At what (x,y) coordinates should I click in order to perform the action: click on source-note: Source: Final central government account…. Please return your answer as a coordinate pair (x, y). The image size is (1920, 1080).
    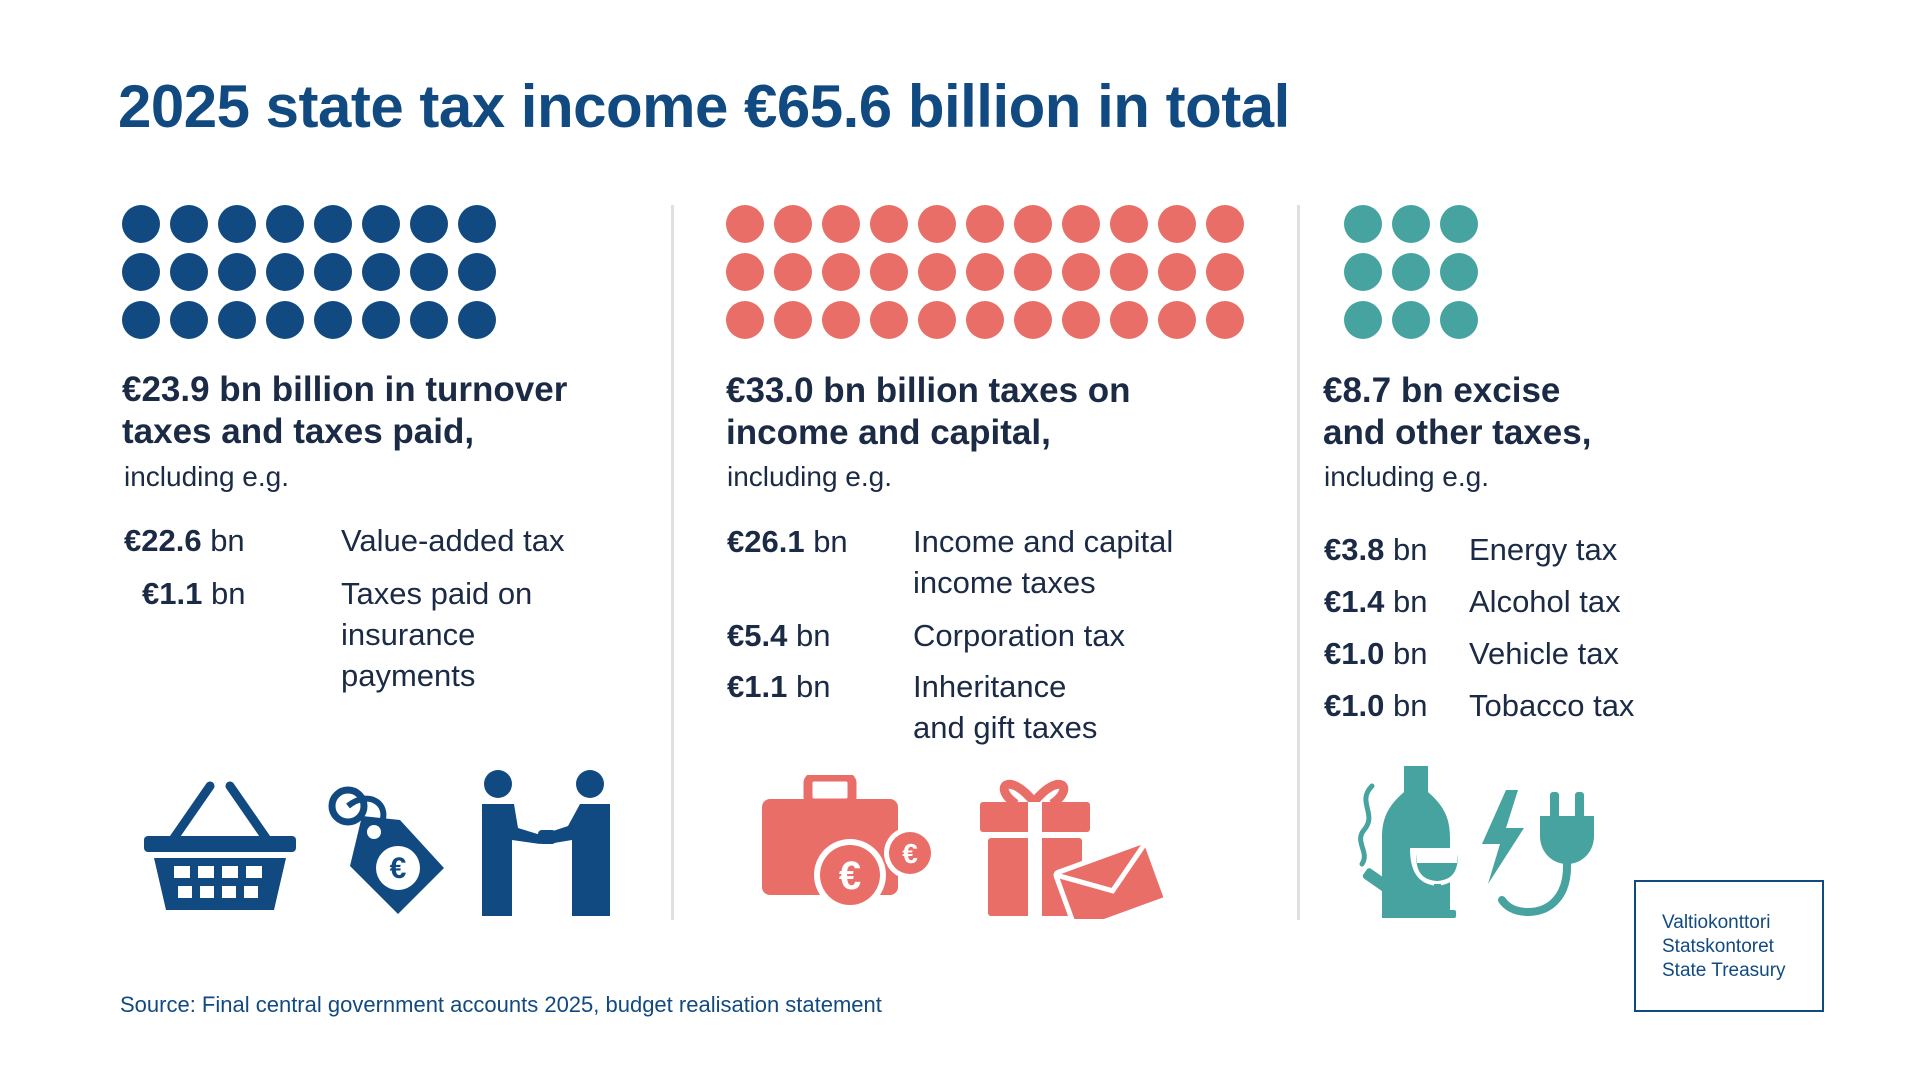
    Looking at the image, I should click on (501, 1004).